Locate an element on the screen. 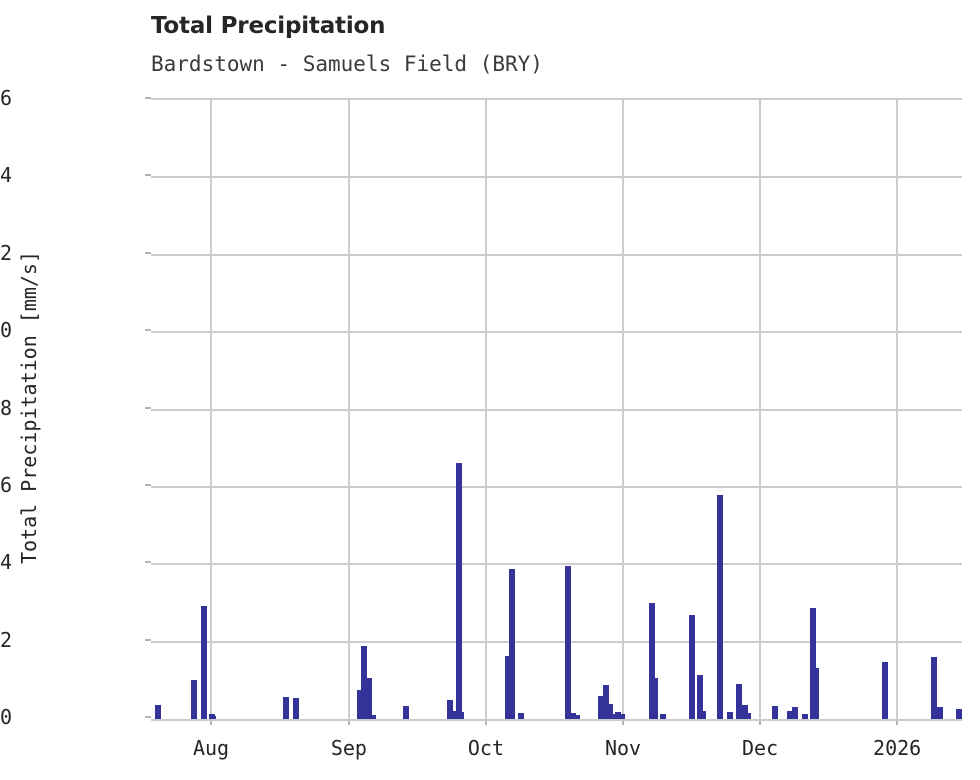 The width and height of the screenshot is (980, 780). y-tick-label: 0.000 is located at coordinates (6, 717).